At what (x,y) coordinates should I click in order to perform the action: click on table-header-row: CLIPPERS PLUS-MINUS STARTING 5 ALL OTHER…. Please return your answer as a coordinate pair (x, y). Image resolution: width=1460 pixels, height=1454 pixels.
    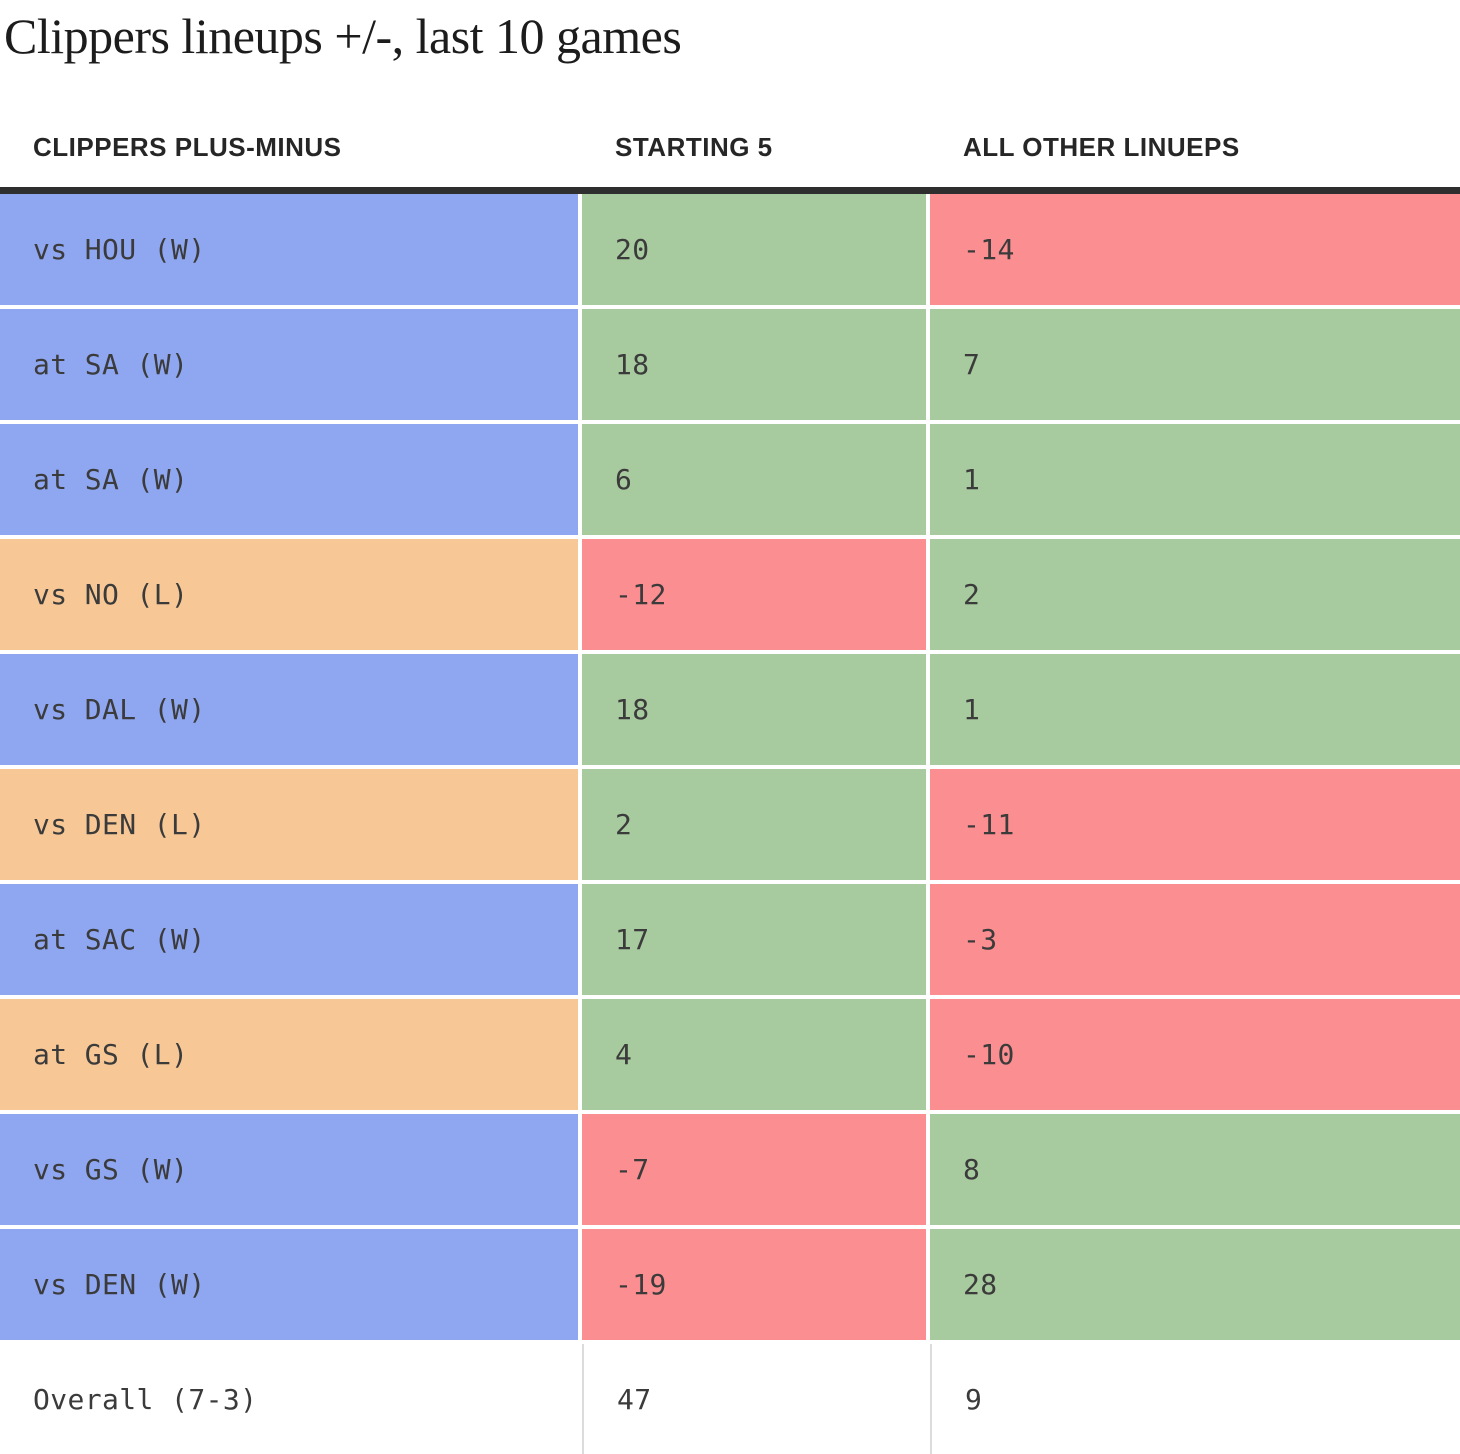
    Looking at the image, I should click on (730, 147).